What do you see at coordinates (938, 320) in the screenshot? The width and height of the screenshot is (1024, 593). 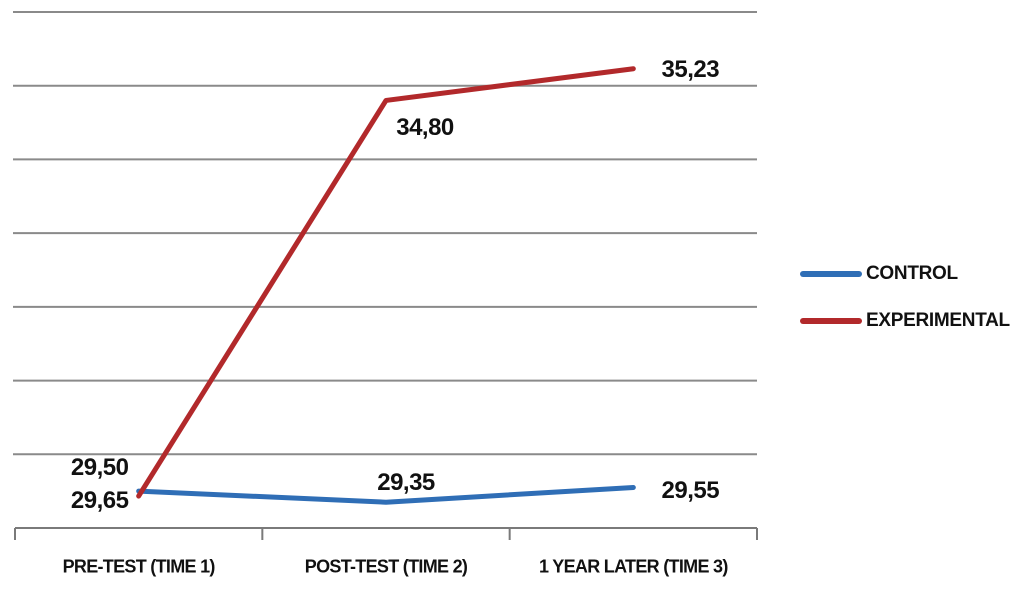 I see `legend-label: EXPERIMENTAL` at bounding box center [938, 320].